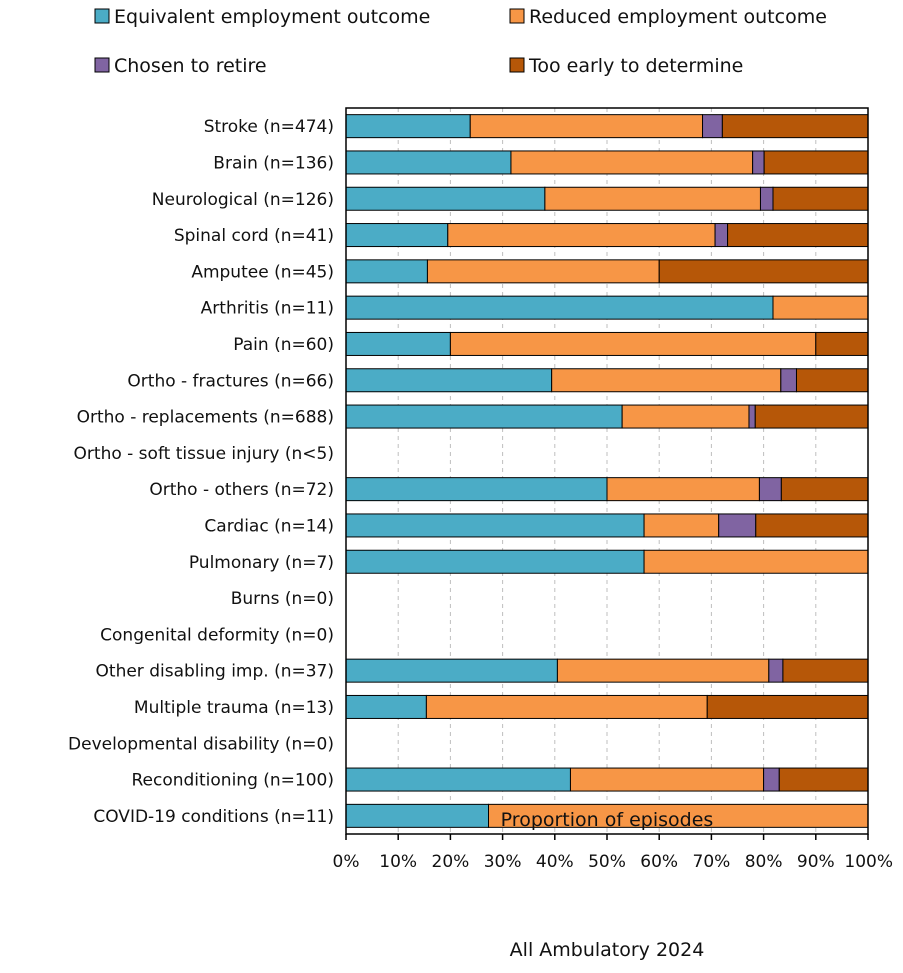 This screenshot has height=973, width=903. What do you see at coordinates (764, 862) in the screenshot?
I see `x-tick-label: 80%` at bounding box center [764, 862].